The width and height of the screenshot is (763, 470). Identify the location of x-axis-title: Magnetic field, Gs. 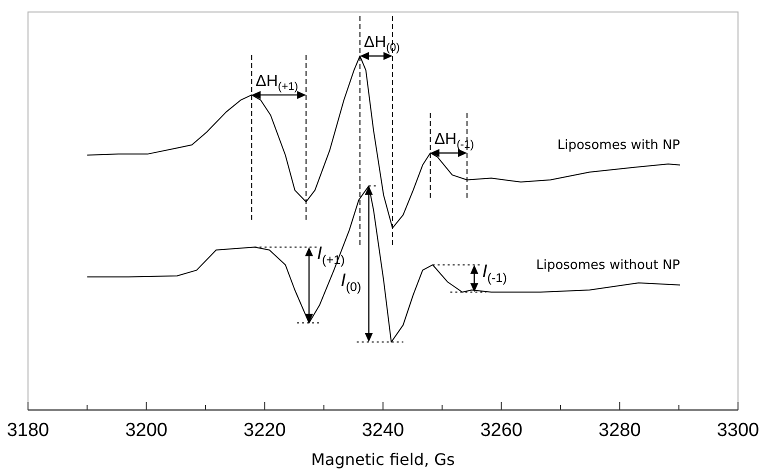
(383, 459).